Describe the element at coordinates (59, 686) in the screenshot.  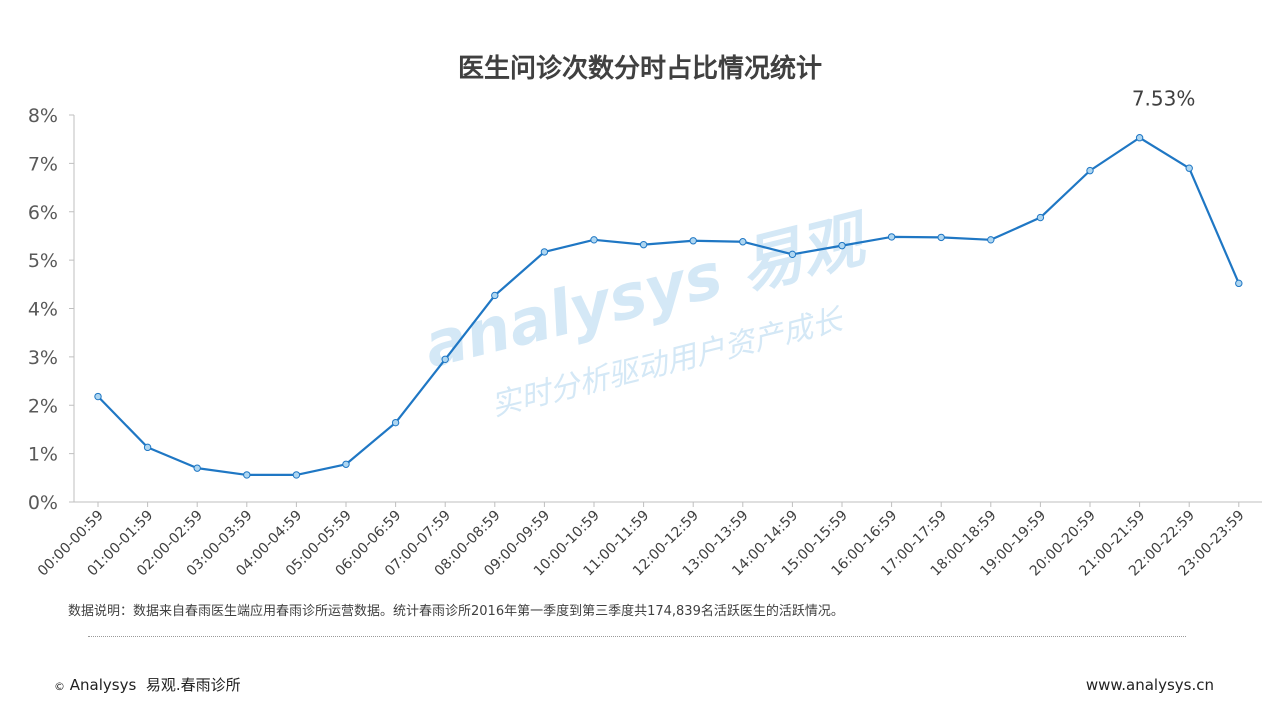
I see `copyright-mark: ©` at that location.